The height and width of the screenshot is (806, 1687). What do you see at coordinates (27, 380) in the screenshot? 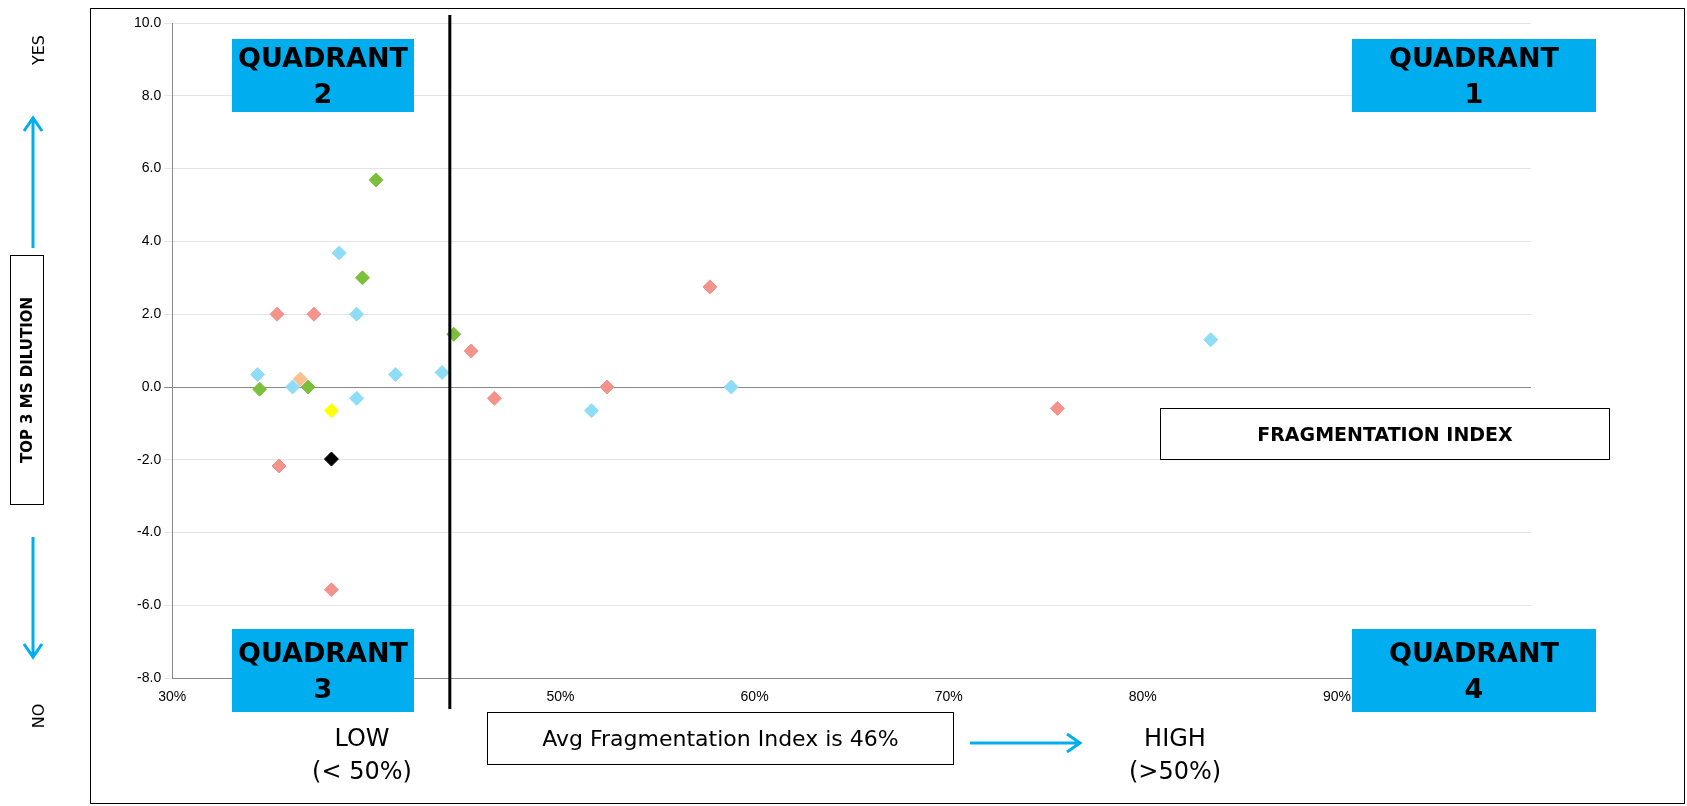
I see `text: TOP 3 MS DILUTION` at bounding box center [27, 380].